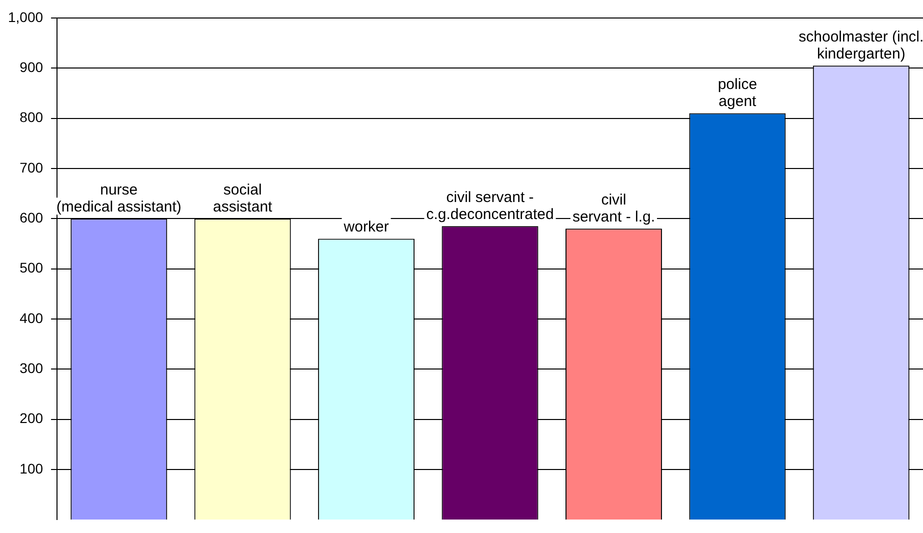 The height and width of the screenshot is (533, 923). Describe the element at coordinates (32, 468) in the screenshot. I see `y-tick-label: 100` at that location.